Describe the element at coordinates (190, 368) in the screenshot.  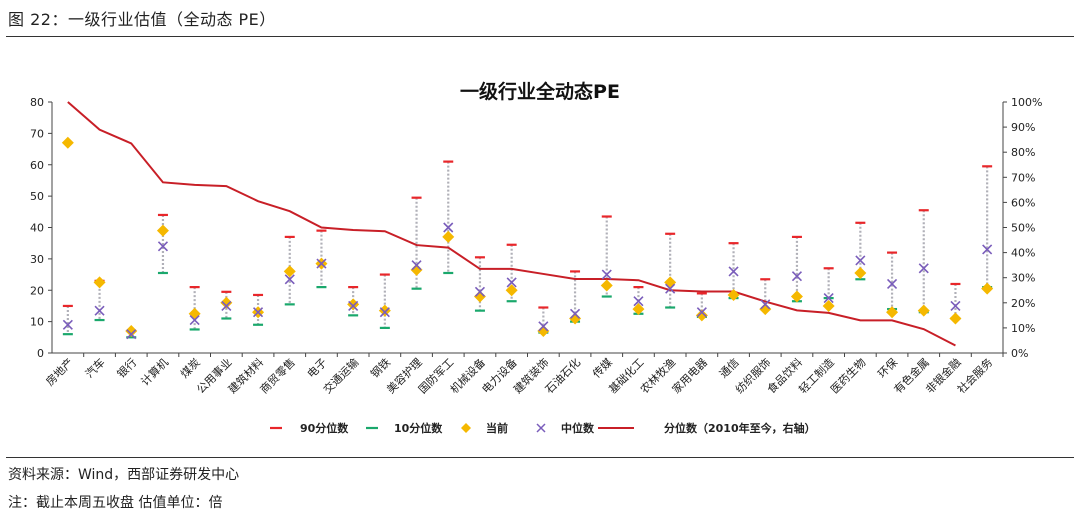
I see `x-tick-label: 煤炭` at that location.